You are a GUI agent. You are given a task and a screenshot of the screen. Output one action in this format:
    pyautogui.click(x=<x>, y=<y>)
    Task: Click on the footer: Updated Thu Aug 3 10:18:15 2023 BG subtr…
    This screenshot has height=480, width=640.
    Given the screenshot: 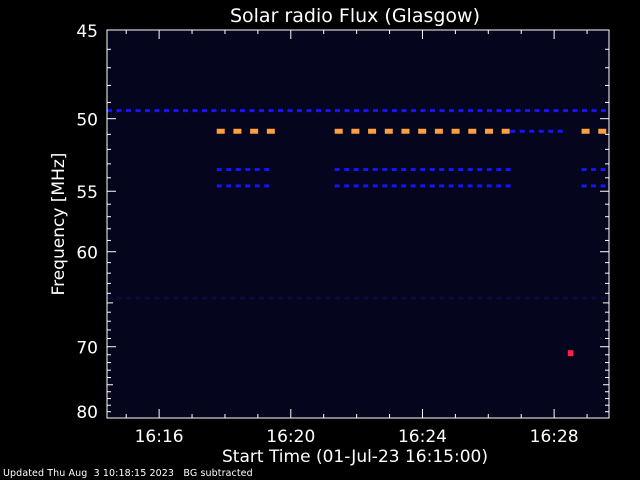 What is the action you would take?
    pyautogui.click(x=128, y=473)
    